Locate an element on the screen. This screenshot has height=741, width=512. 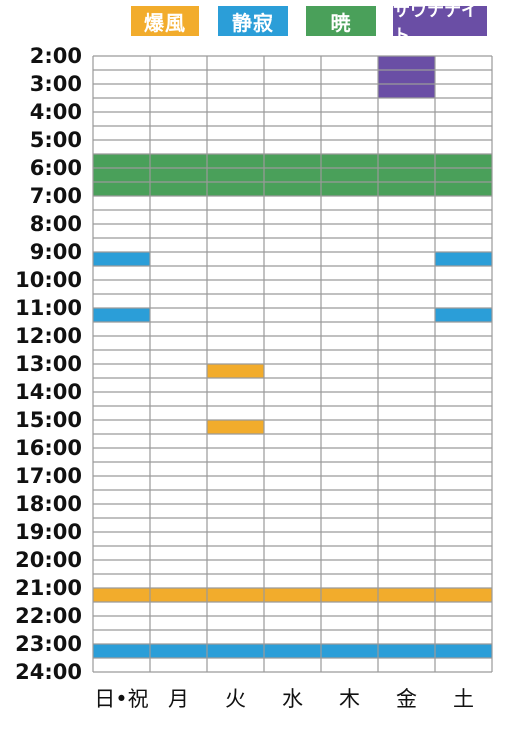
day-label: 火 is located at coordinates (235, 699).